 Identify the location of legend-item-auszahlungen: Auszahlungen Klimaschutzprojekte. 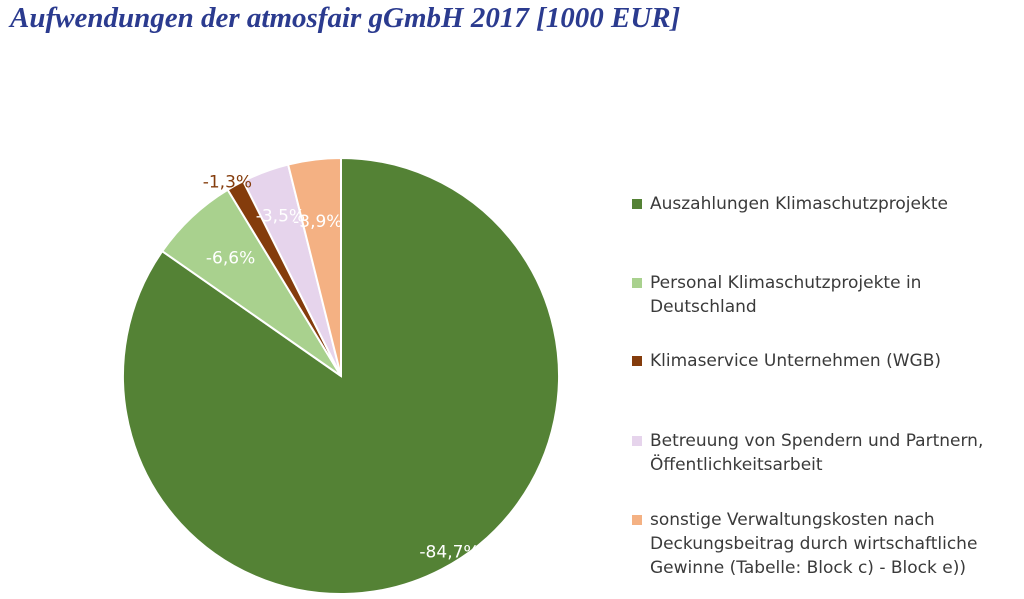
(827, 204).